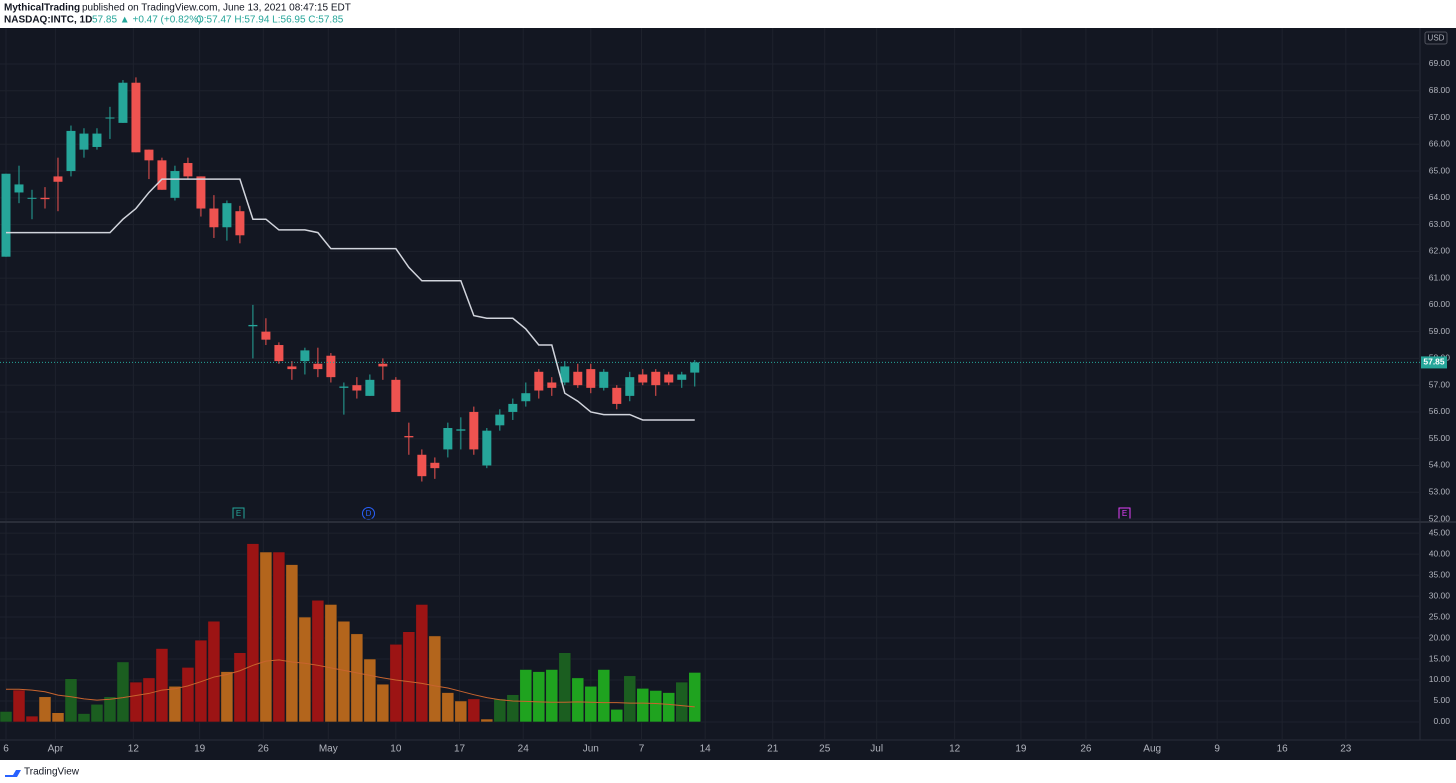 The width and height of the screenshot is (1456, 783). I want to click on x-tick-label: Apr, so click(56, 749).